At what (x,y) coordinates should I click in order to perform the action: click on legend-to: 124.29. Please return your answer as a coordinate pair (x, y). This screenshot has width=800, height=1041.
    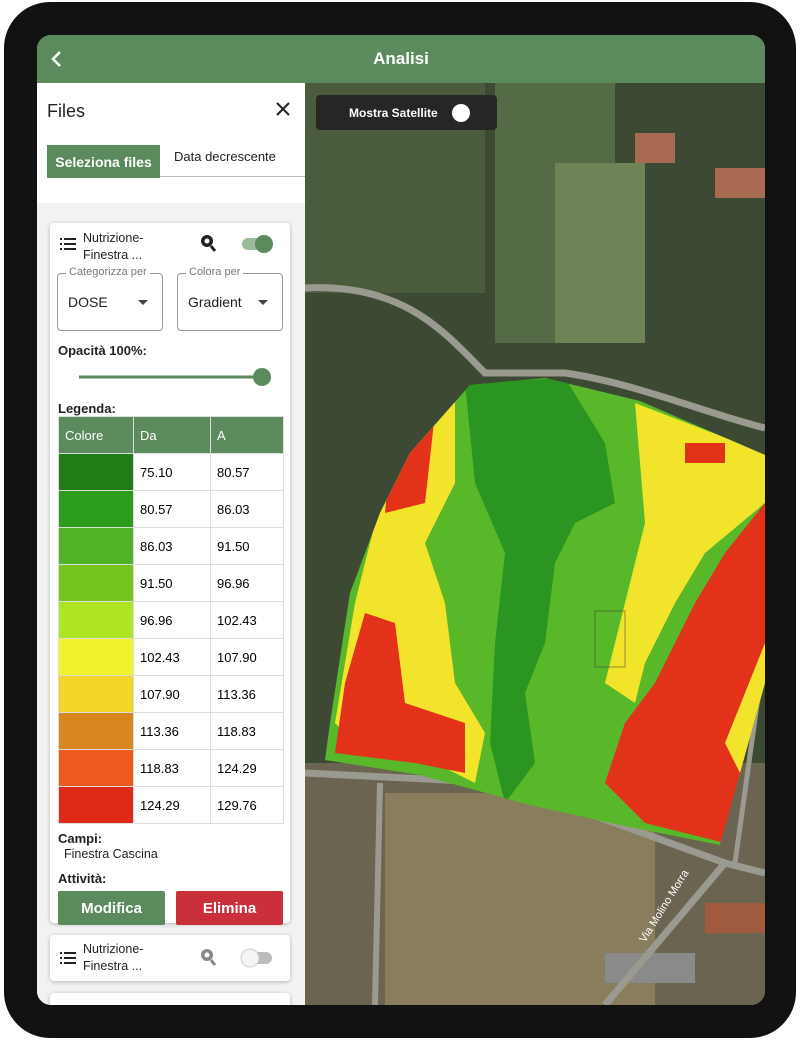
    Looking at the image, I should click on (247, 768).